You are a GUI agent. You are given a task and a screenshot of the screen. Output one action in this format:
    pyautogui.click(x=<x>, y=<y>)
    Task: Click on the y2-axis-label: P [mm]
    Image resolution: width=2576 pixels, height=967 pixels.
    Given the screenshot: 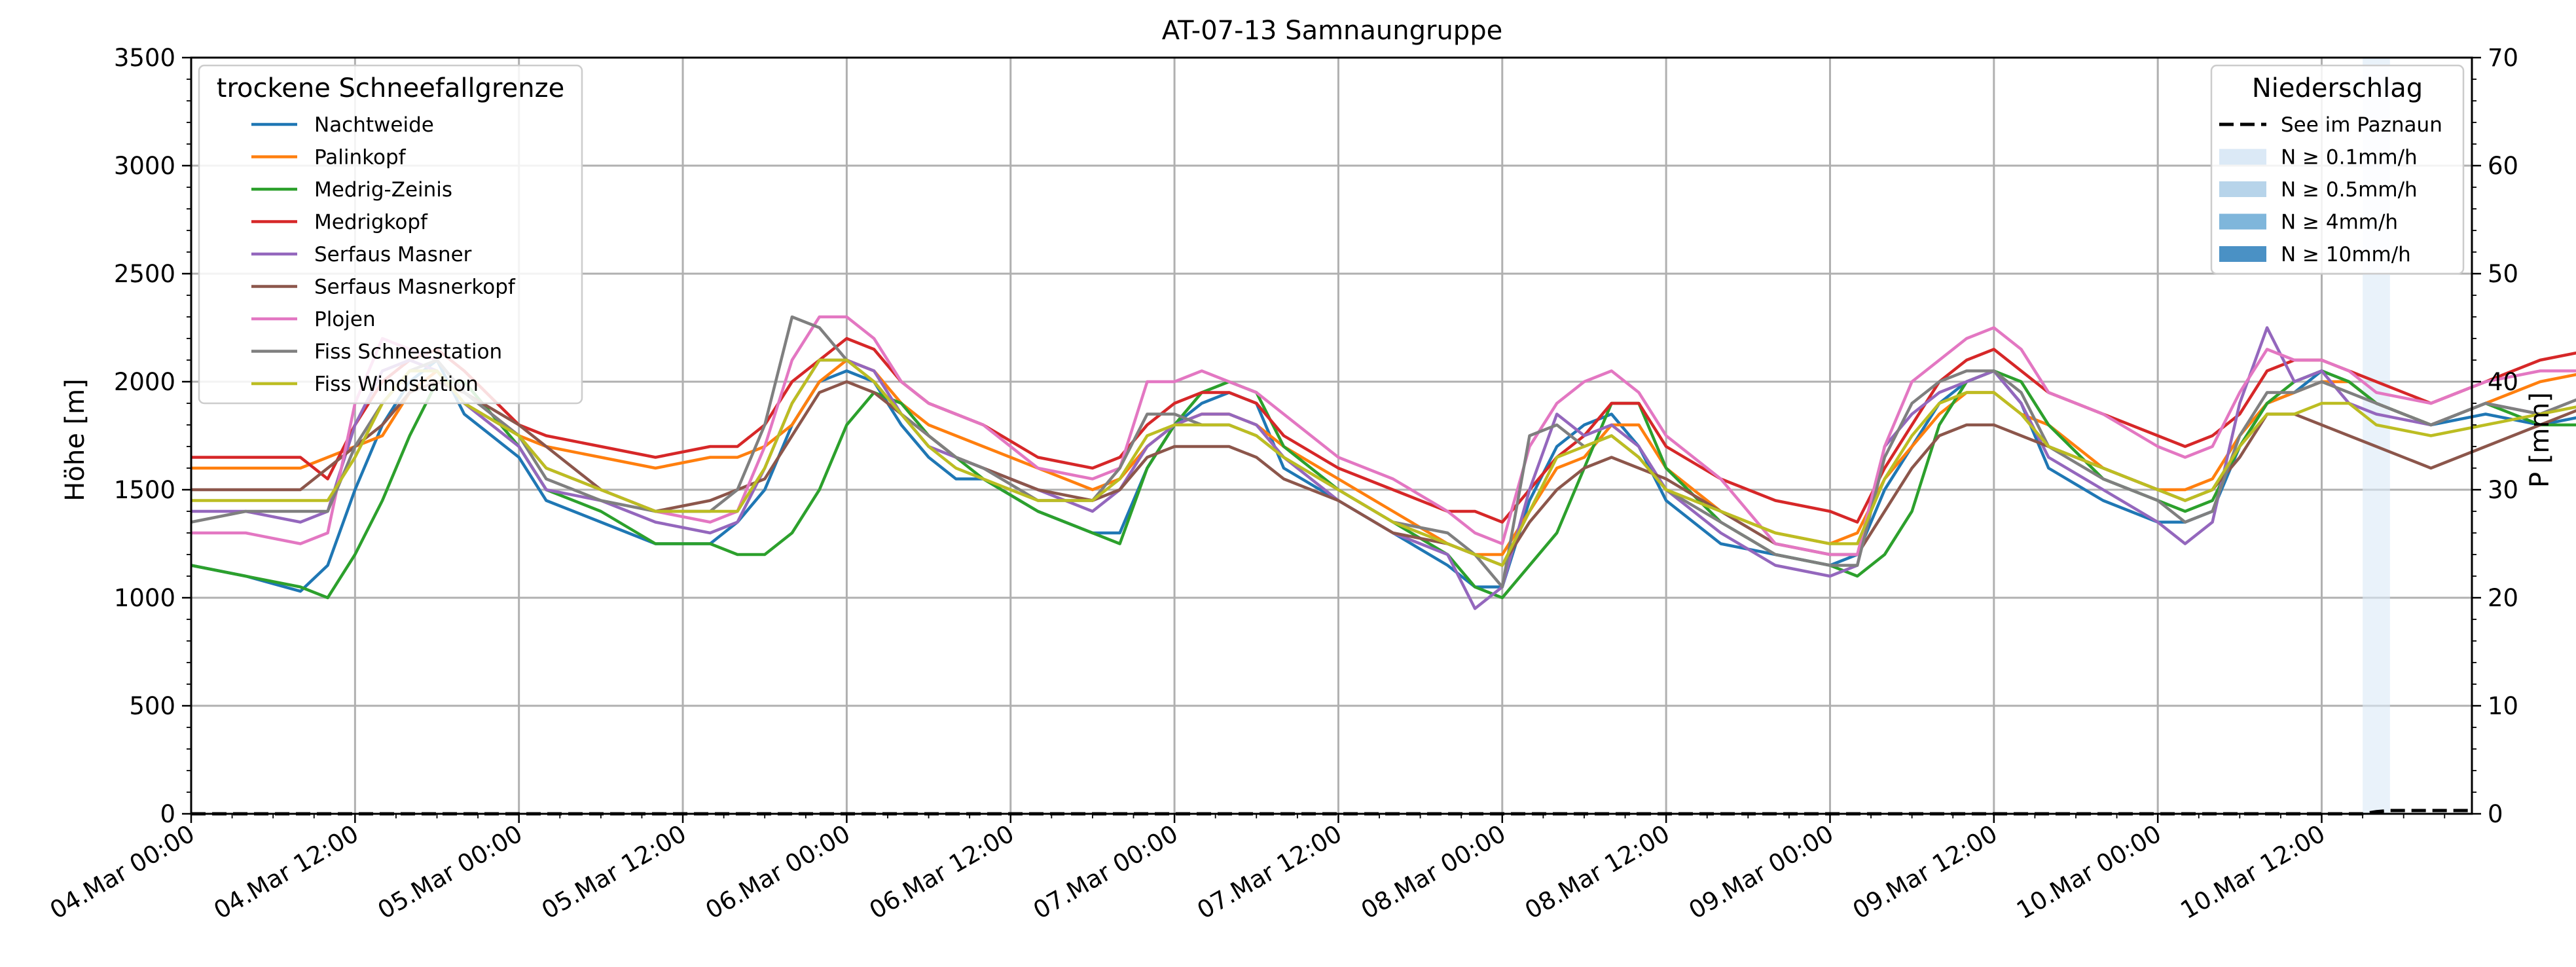 What is the action you would take?
    pyautogui.click(x=2540, y=440)
    